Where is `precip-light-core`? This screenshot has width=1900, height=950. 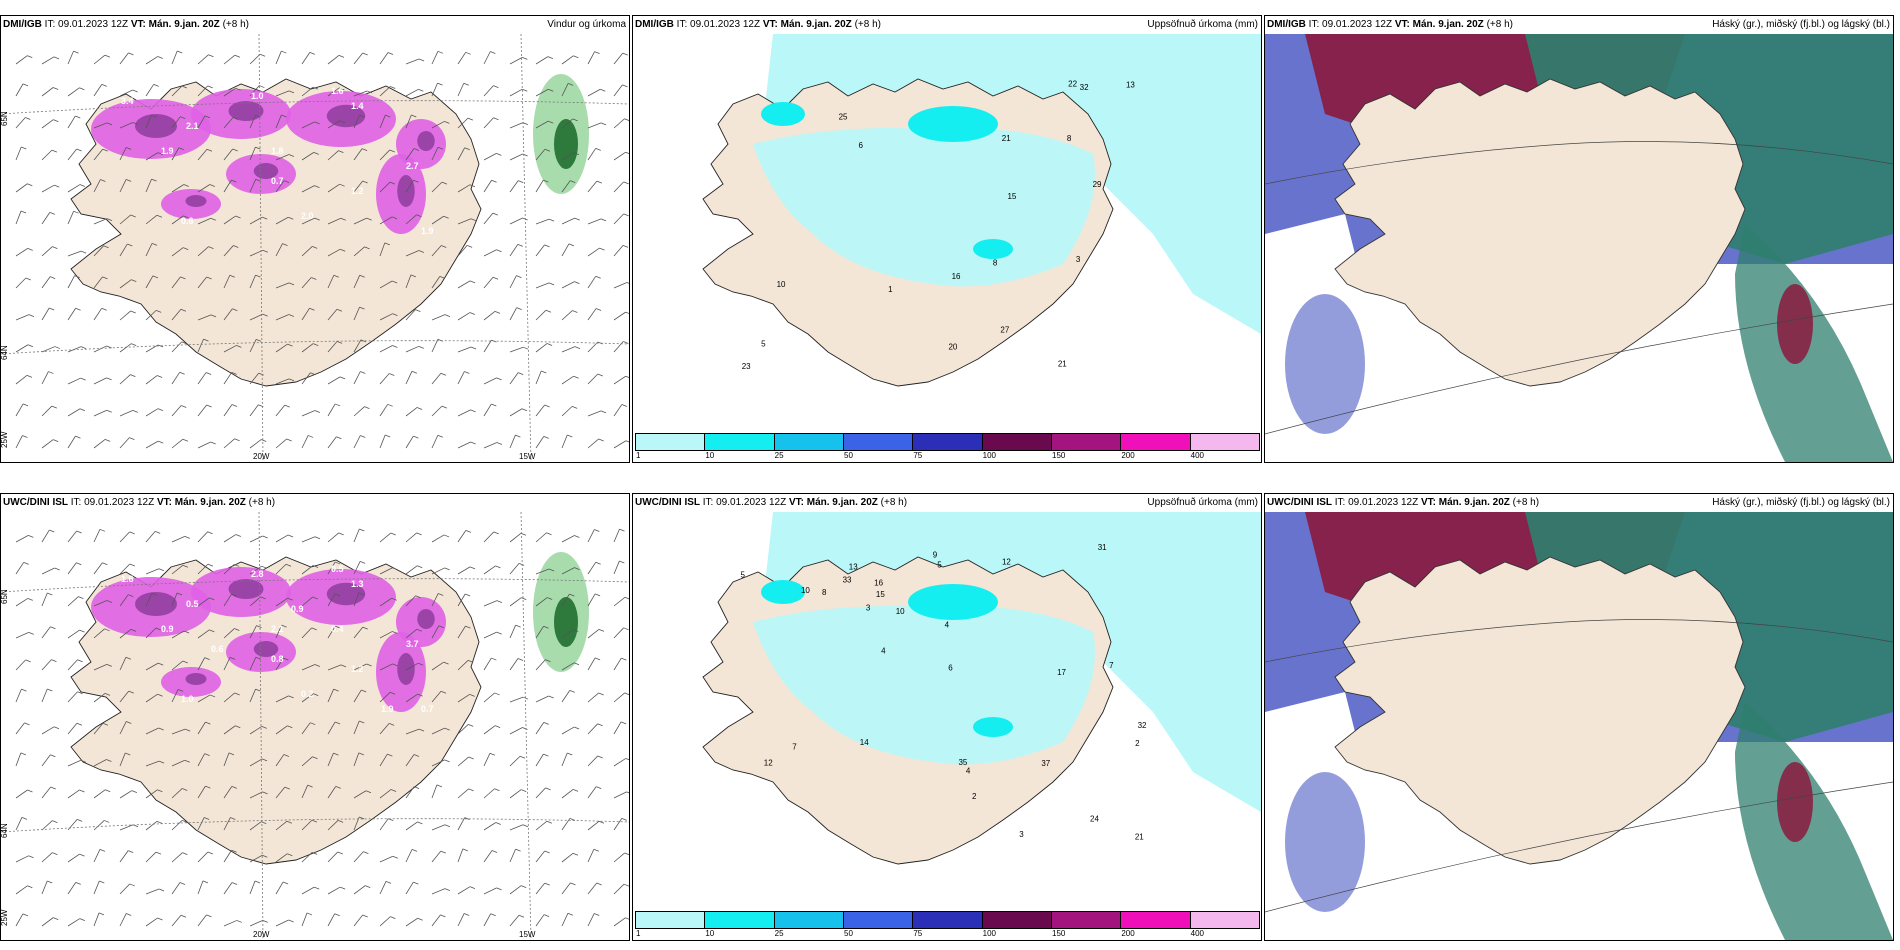 precip-light-core is located at coordinates (566, 144).